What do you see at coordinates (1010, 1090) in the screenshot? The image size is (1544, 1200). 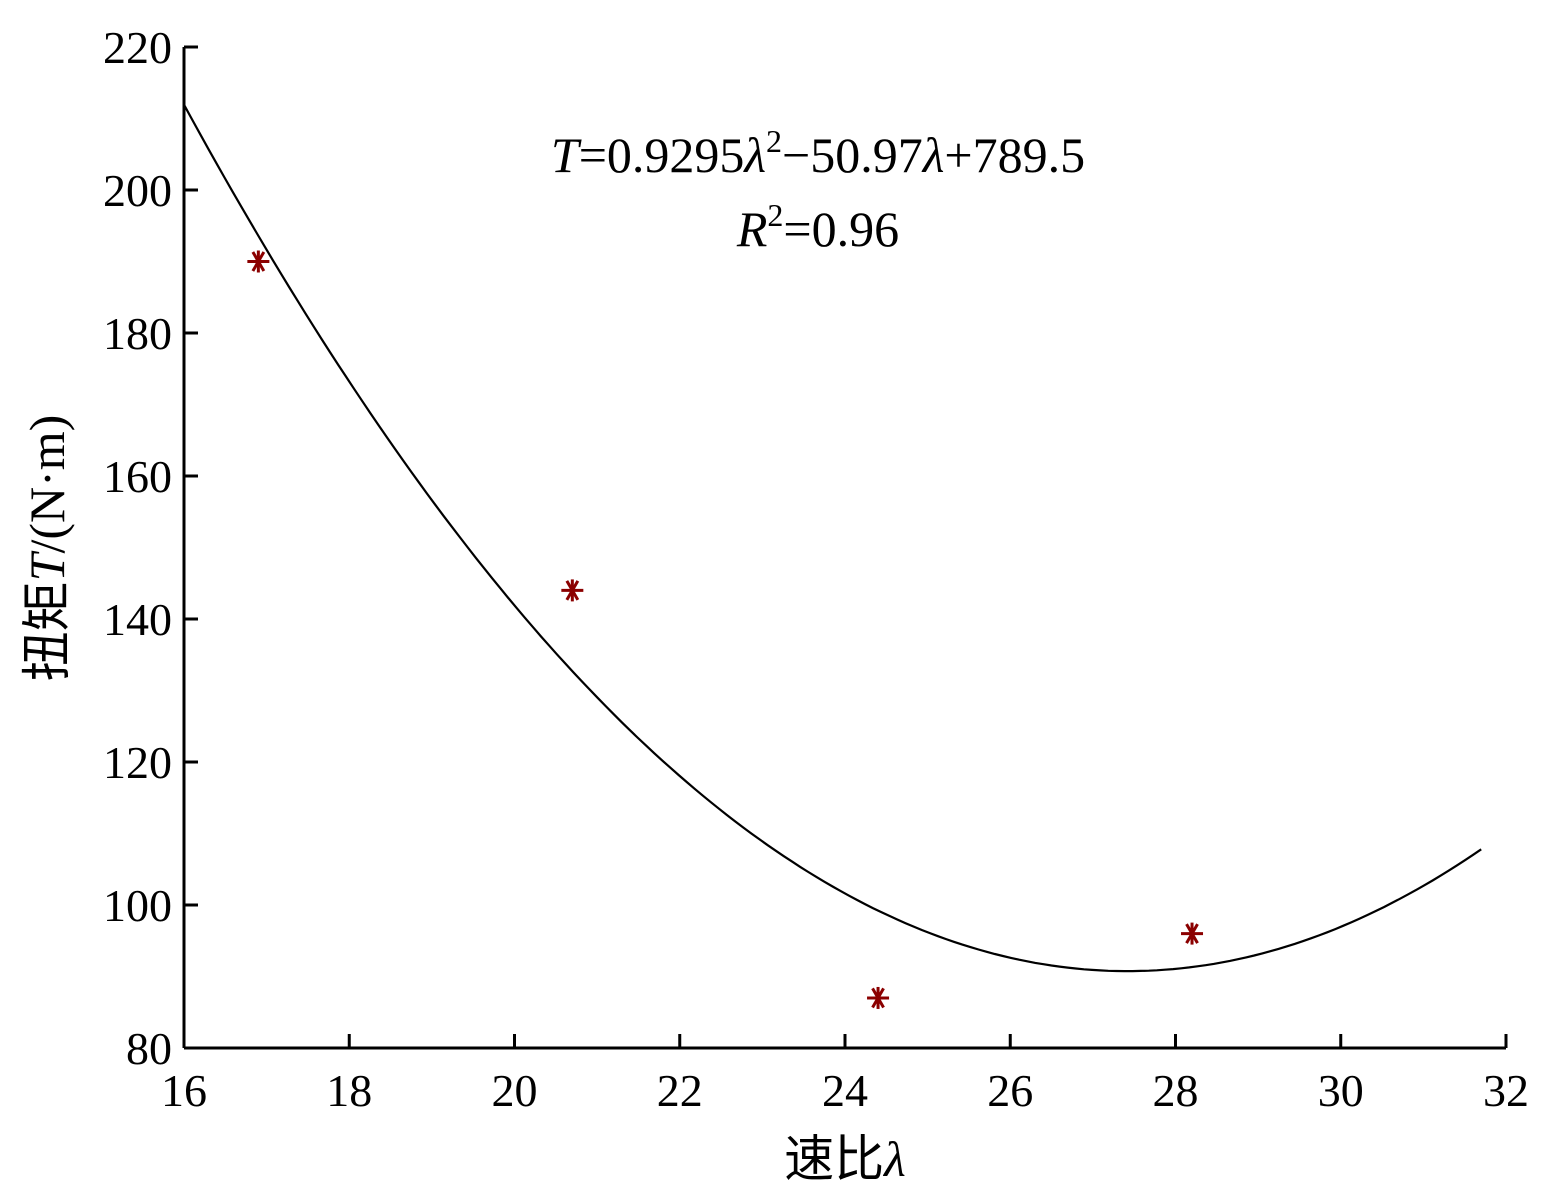 I see `x-tick-label: 26` at bounding box center [1010, 1090].